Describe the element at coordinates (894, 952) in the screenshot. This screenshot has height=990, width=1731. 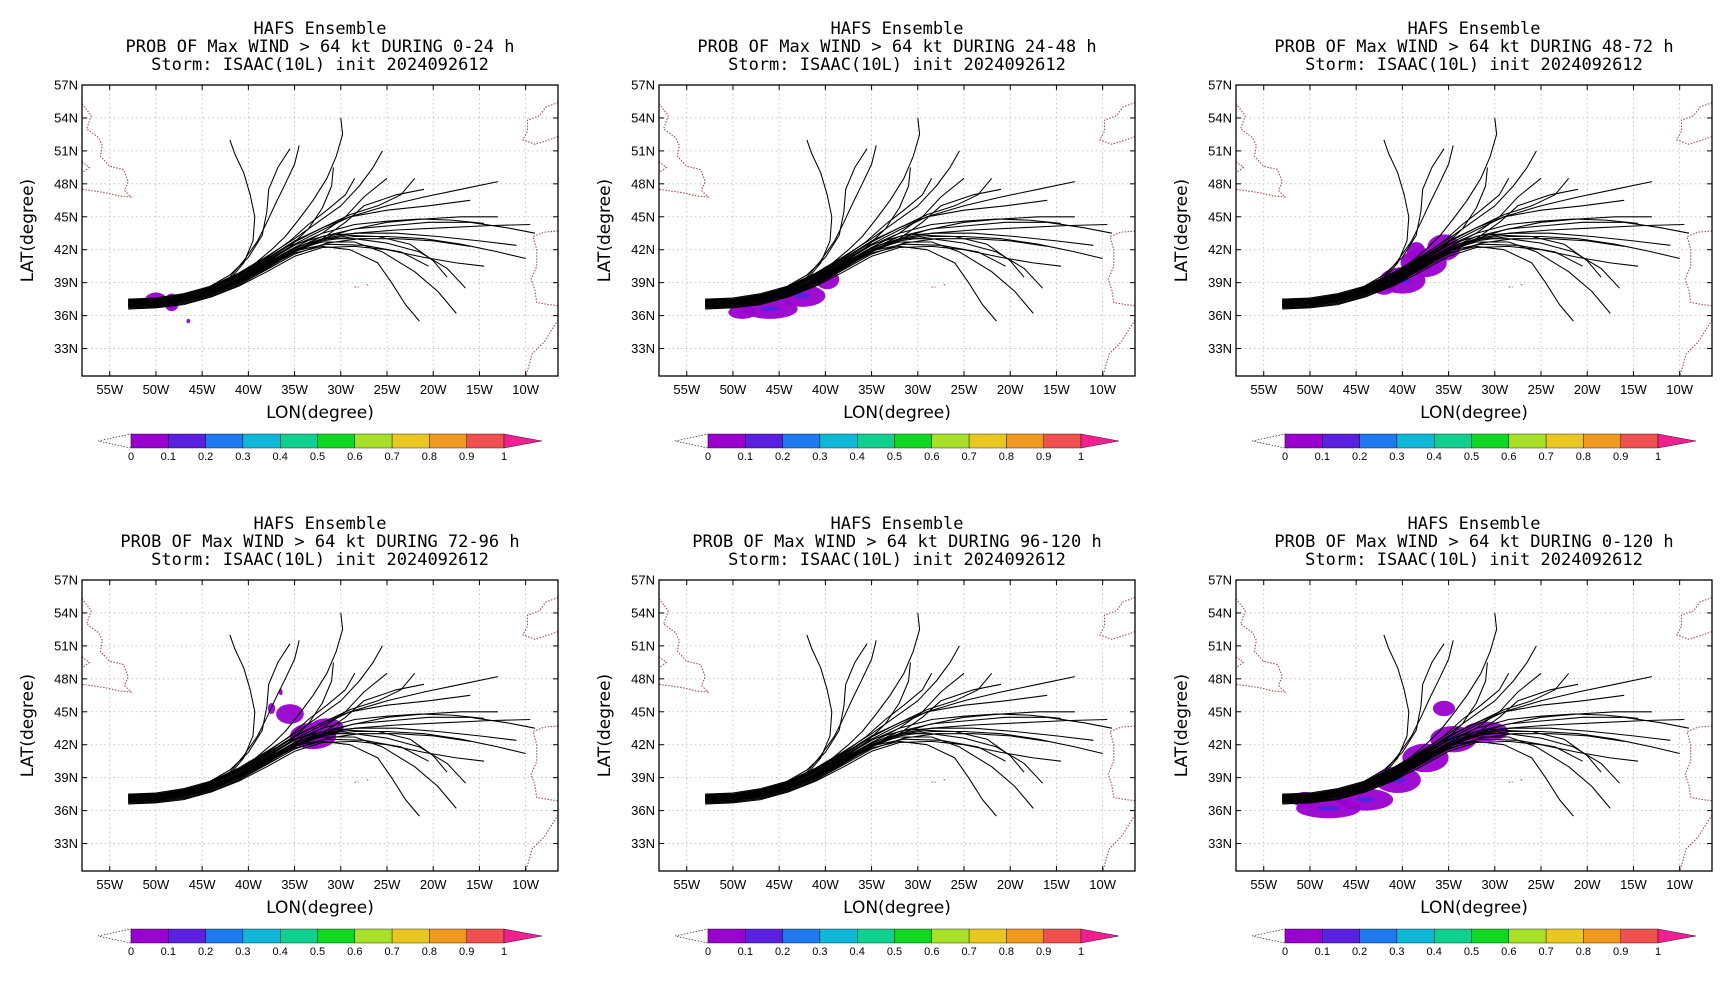
I see `colorbar-label: 0.5` at that location.